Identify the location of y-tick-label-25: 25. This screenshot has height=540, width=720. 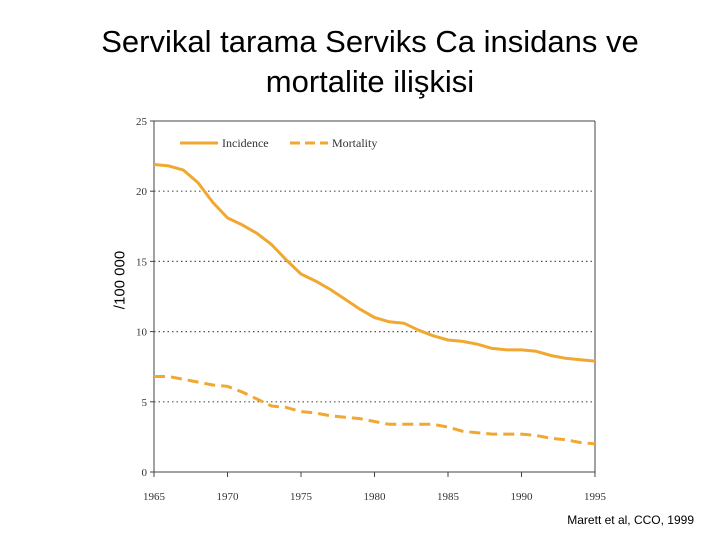
(142, 122).